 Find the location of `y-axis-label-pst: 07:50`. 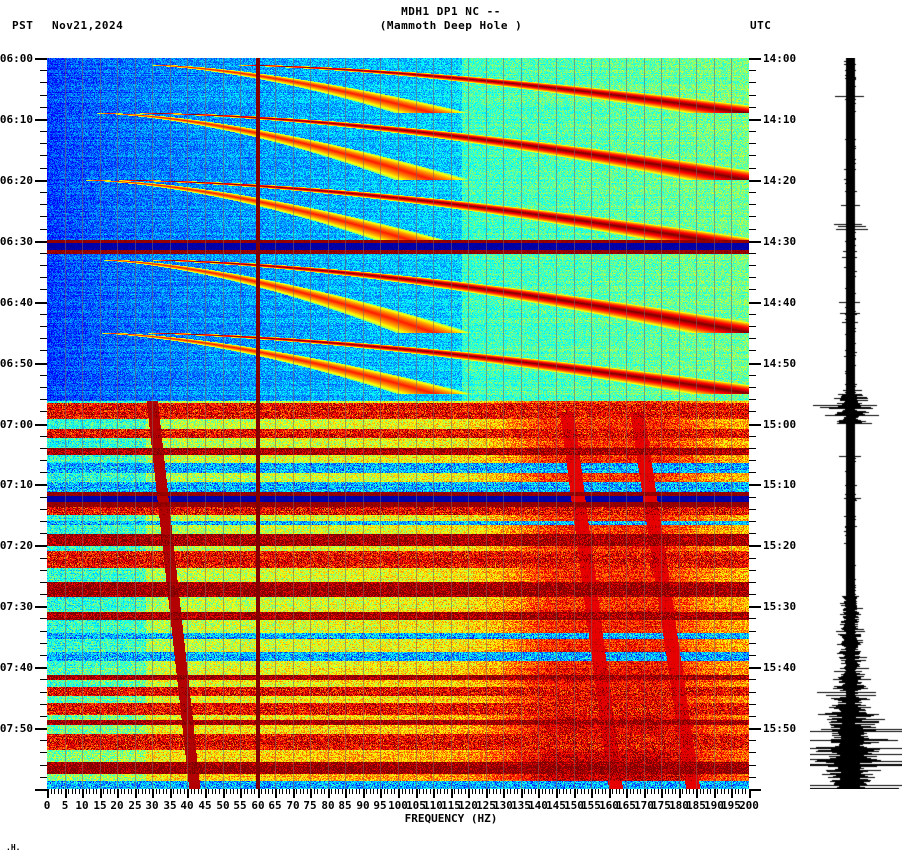

y-axis-label-pst: 07:50 is located at coordinates (16, 728).